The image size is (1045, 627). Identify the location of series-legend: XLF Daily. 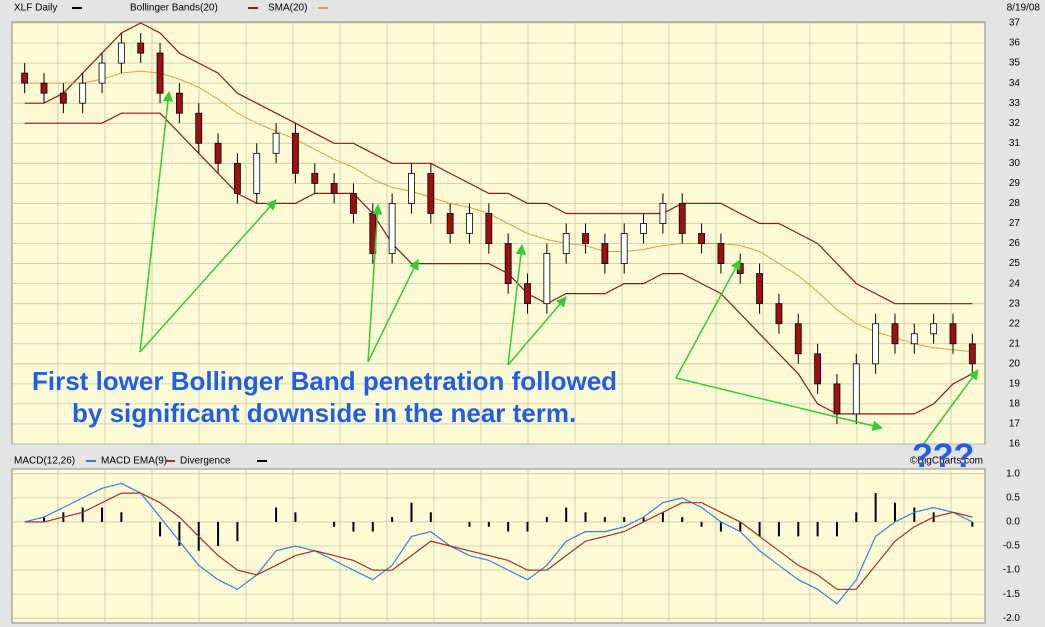
(35, 8).